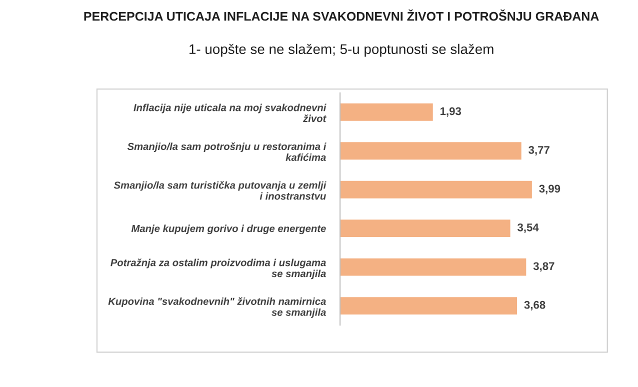 This screenshot has height=387, width=638. Describe the element at coordinates (528, 228) in the screenshot. I see `data-label: 3,54` at that location.